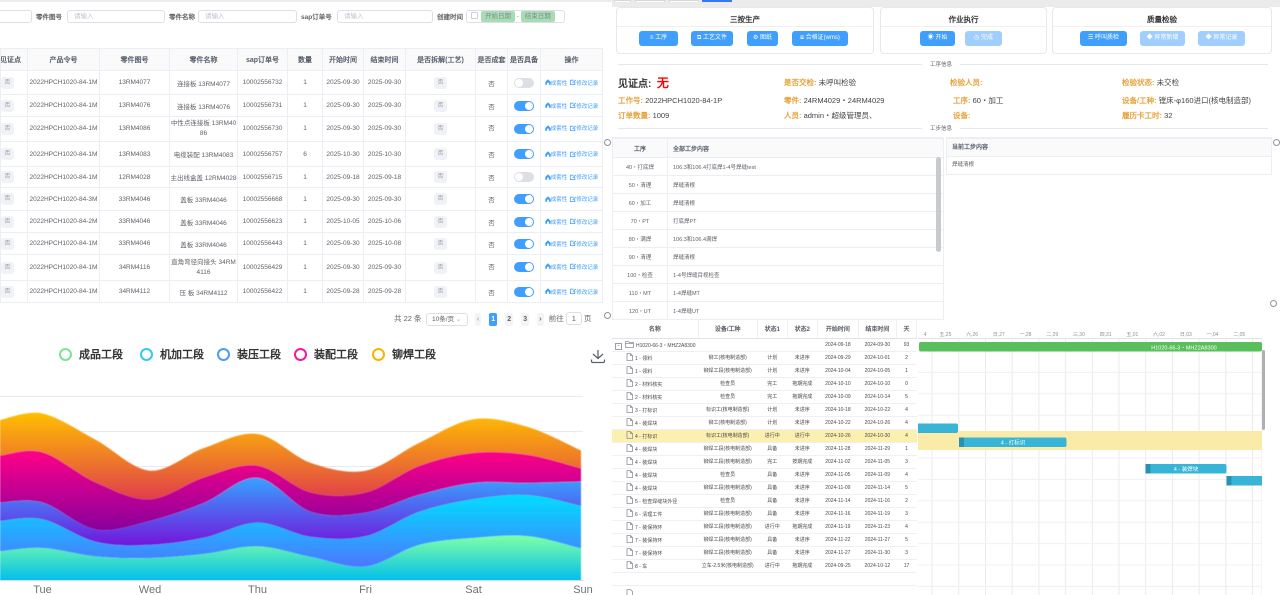 This screenshot has width=1280, height=595. I want to click on svg-text: Sun, so click(583, 589).